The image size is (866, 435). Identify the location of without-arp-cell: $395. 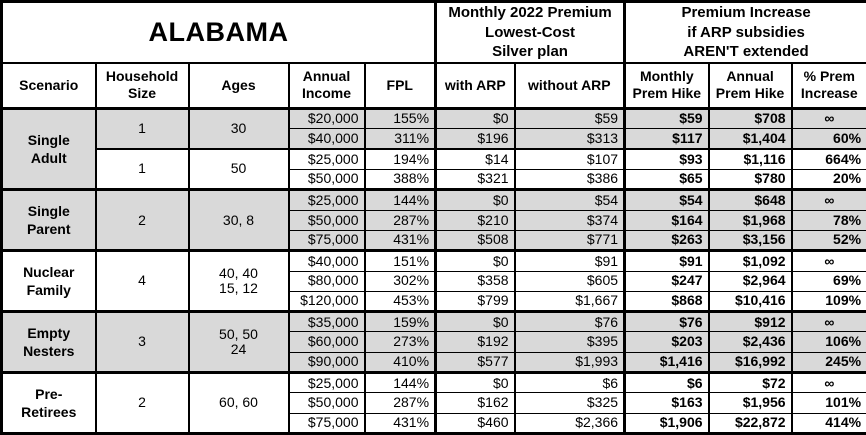
(569, 342).